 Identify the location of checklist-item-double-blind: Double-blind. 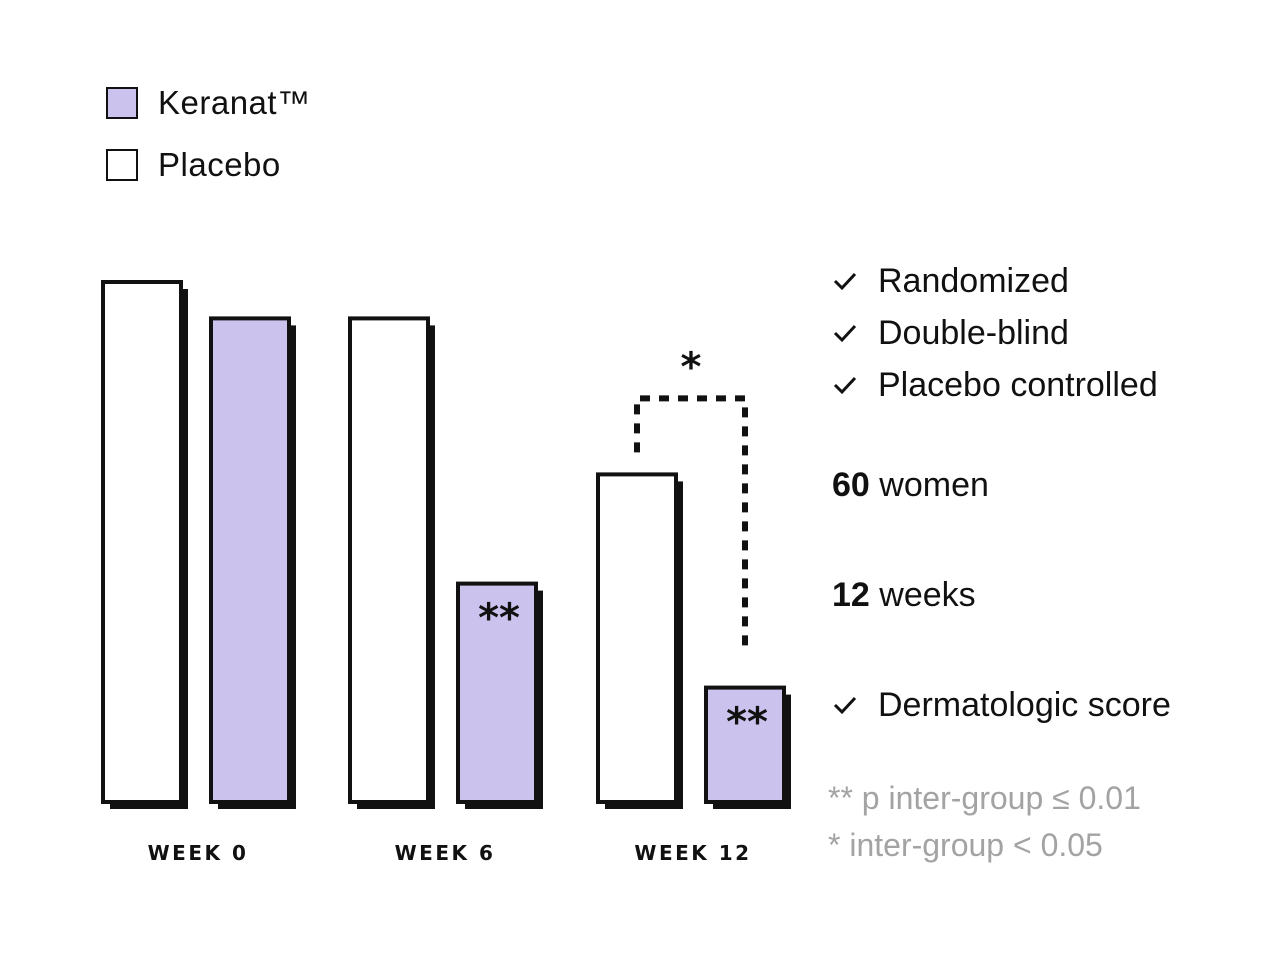
(950, 333).